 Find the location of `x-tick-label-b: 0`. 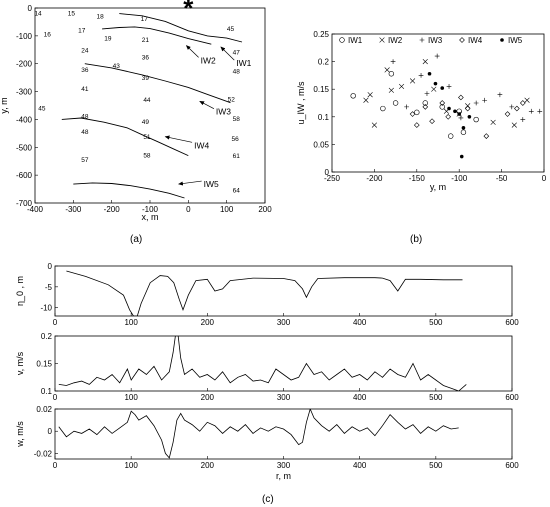

x-tick-label-b: 0 is located at coordinates (544, 178).